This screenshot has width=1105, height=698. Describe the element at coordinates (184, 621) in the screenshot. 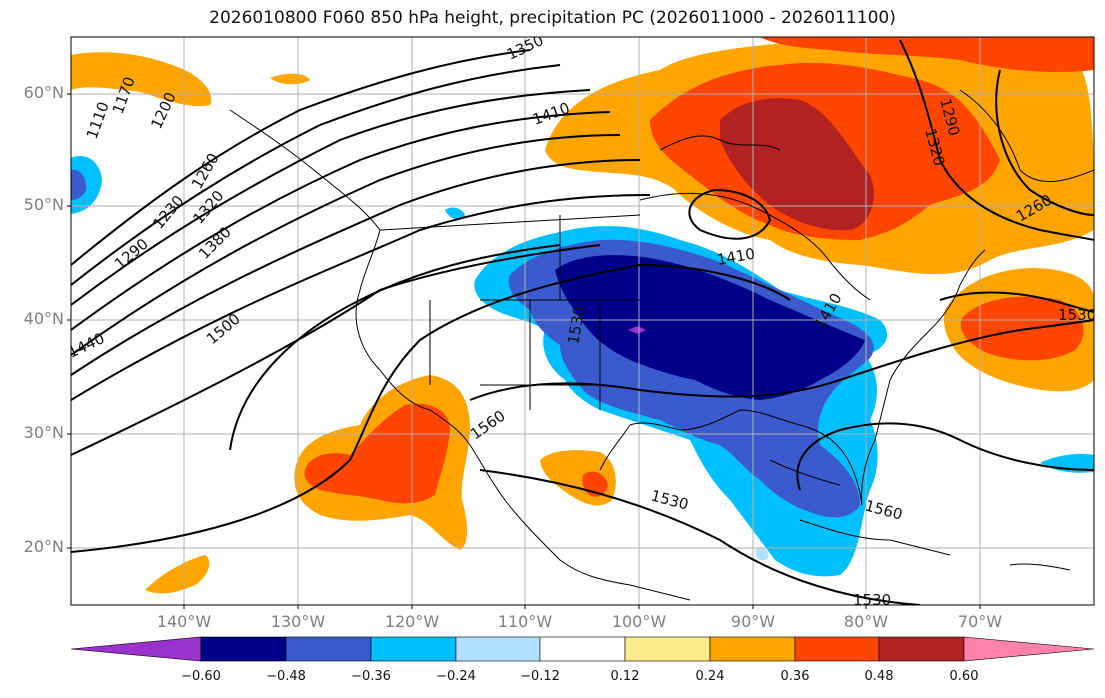

I see `lon-label: 140°W` at that location.